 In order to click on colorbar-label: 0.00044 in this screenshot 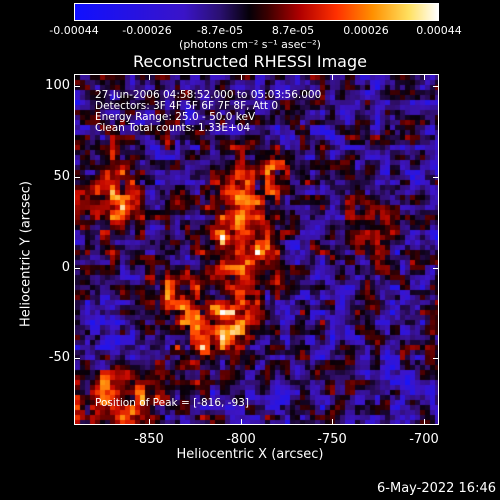, I will do `click(439, 30)`.